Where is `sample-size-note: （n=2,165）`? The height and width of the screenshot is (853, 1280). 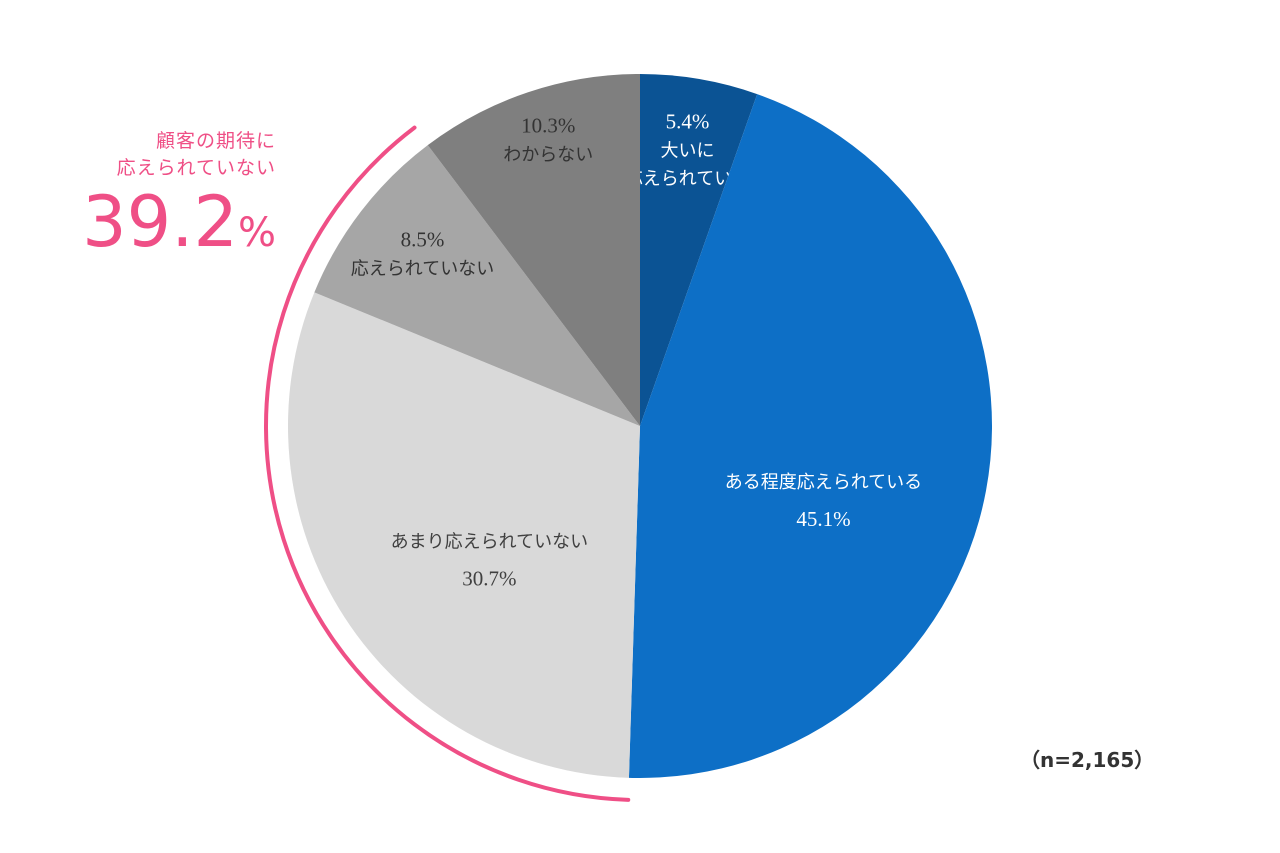
sample-size-note: （n=2,165） is located at coordinates (1087, 760).